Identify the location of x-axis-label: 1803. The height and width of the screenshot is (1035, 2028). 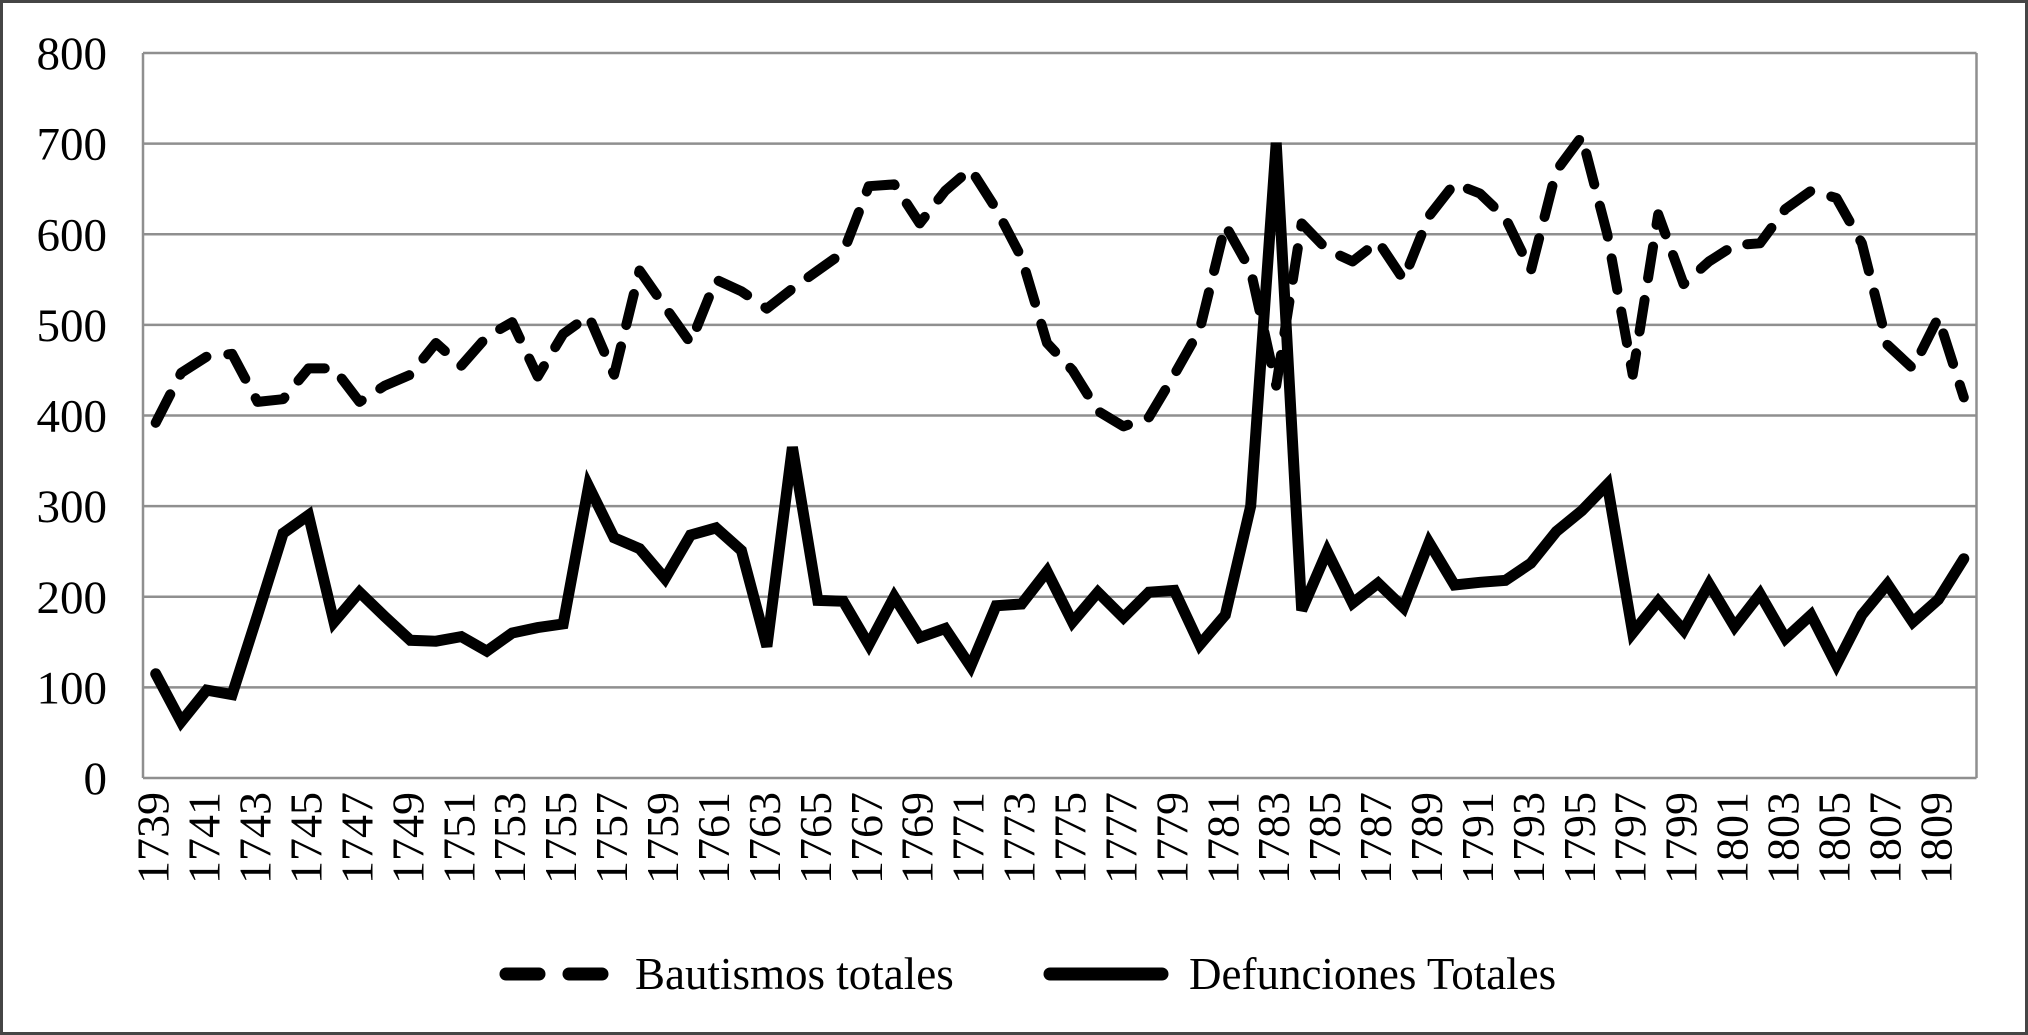
(1783, 838).